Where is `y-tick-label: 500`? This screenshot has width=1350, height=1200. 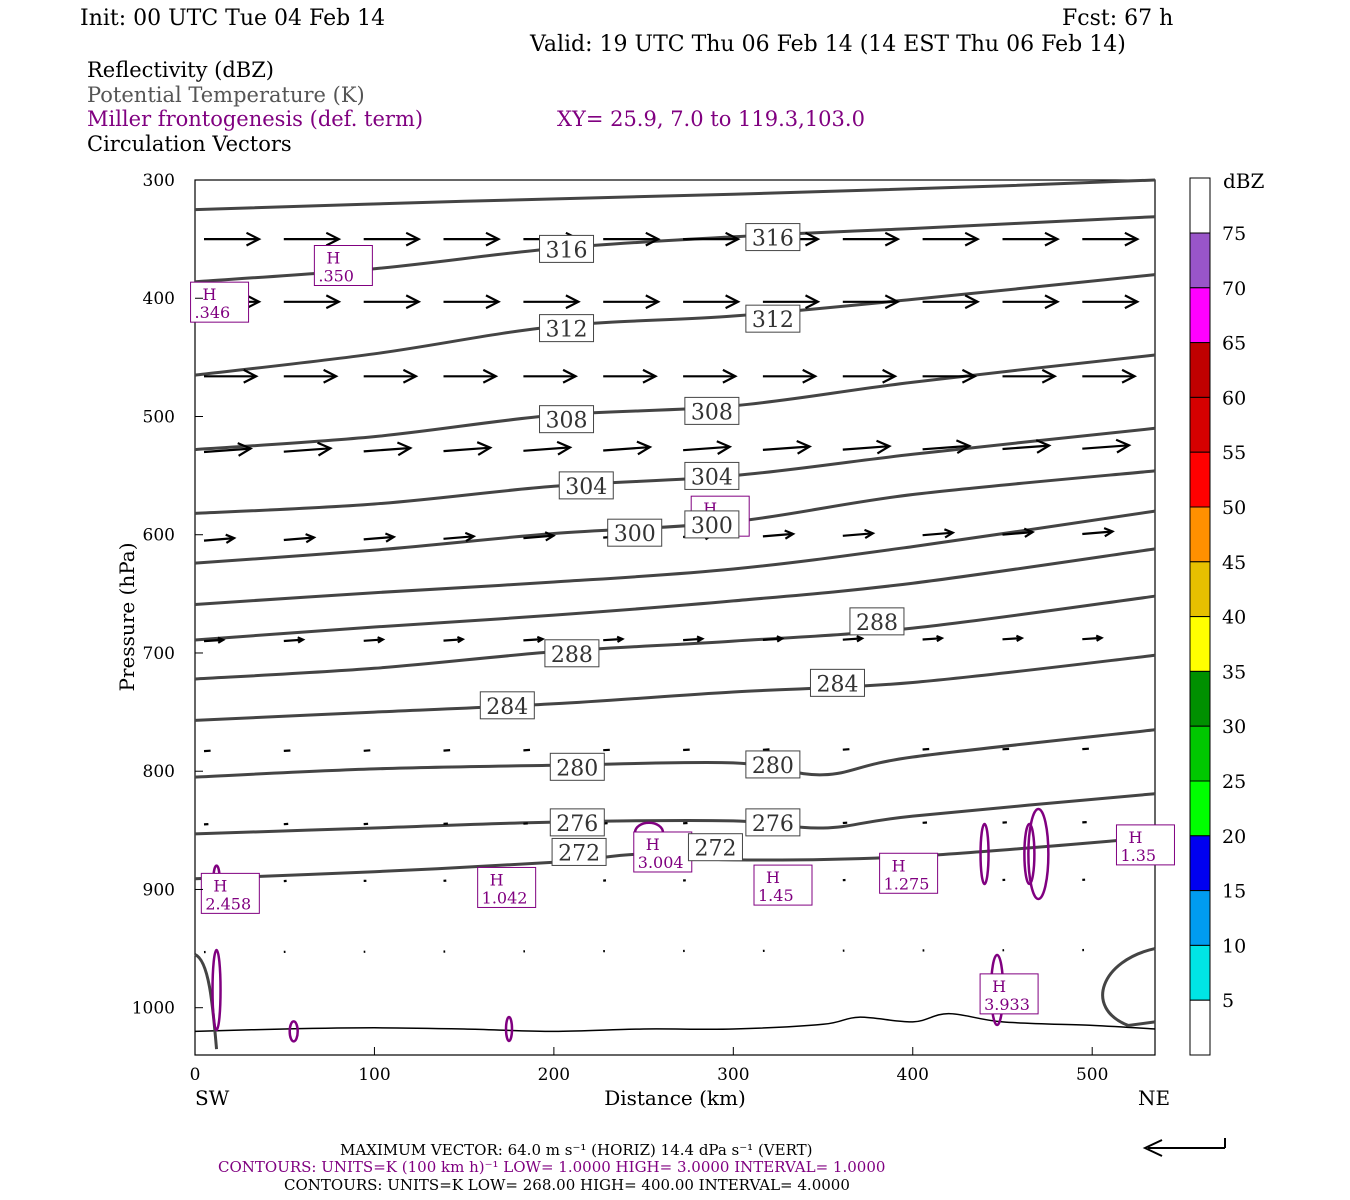 y-tick-label: 500 is located at coordinates (159, 417).